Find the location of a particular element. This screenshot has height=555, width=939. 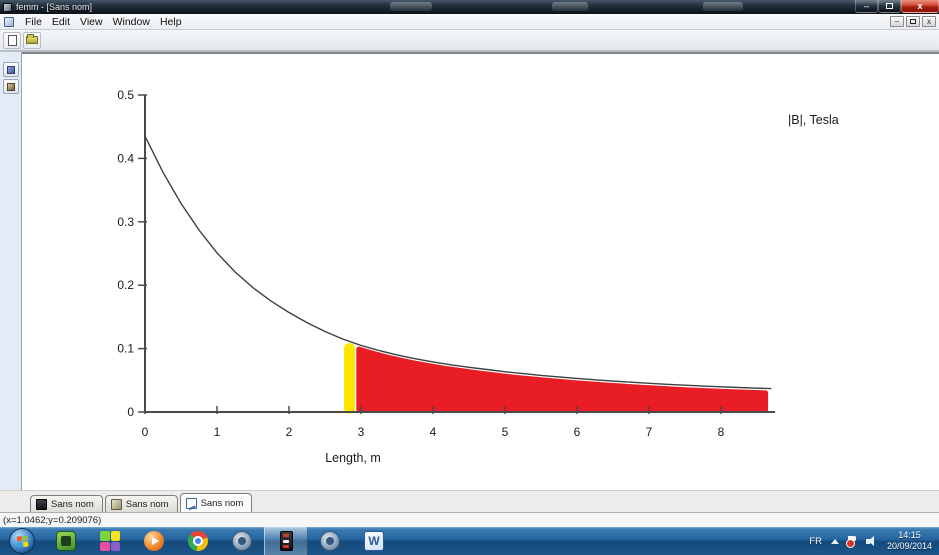

mesh-icon is located at coordinates (116, 504).